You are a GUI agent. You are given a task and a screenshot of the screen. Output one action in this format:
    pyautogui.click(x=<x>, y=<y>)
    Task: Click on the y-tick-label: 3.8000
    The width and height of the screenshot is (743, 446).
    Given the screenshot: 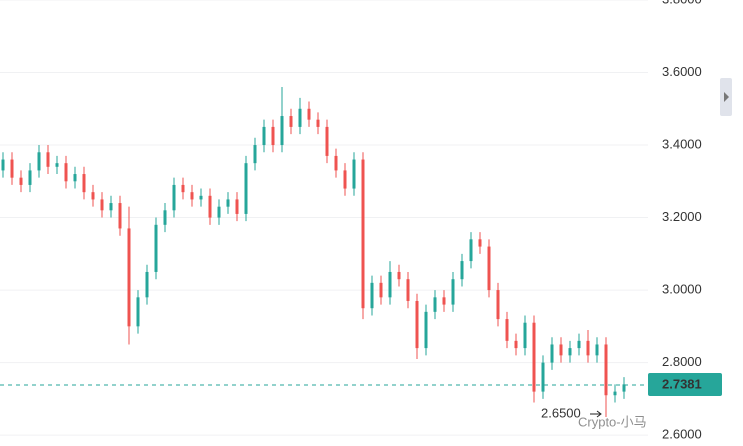 What is the action you would take?
    pyautogui.click(x=682, y=3)
    